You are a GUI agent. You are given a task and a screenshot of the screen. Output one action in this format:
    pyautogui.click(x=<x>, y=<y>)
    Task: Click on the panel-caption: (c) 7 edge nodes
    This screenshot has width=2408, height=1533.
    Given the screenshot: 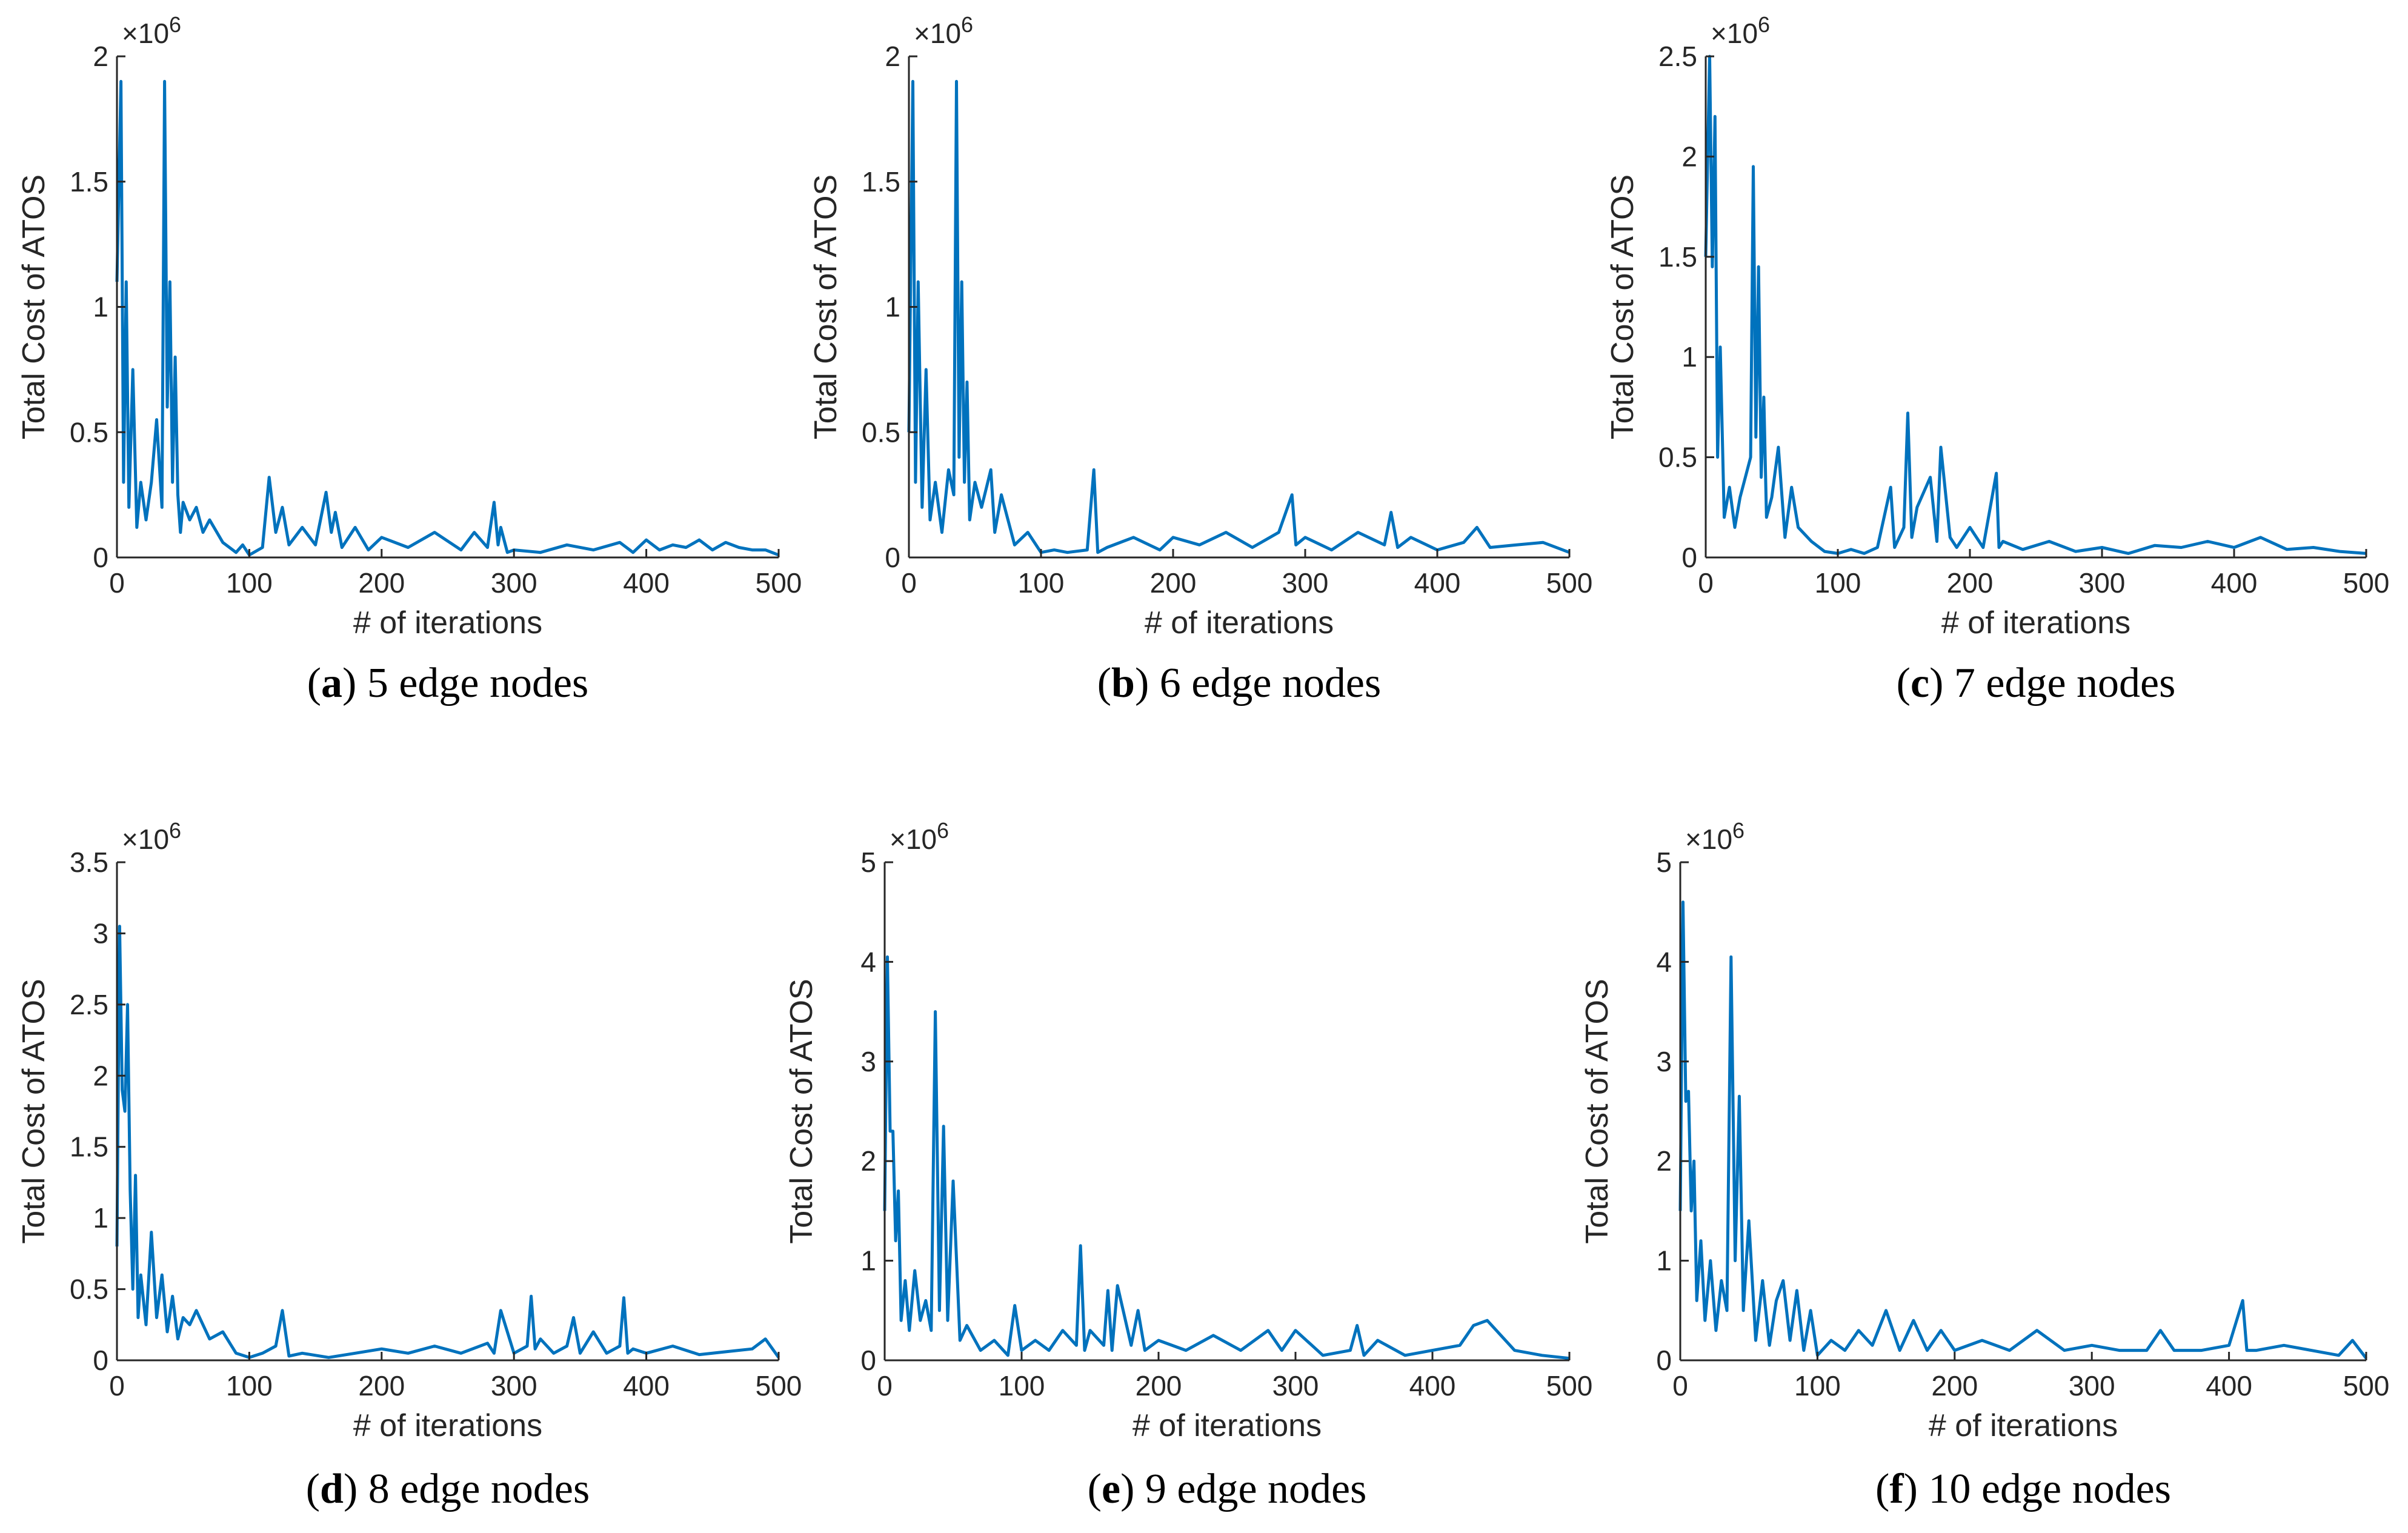 What is the action you would take?
    pyautogui.click(x=2036, y=683)
    